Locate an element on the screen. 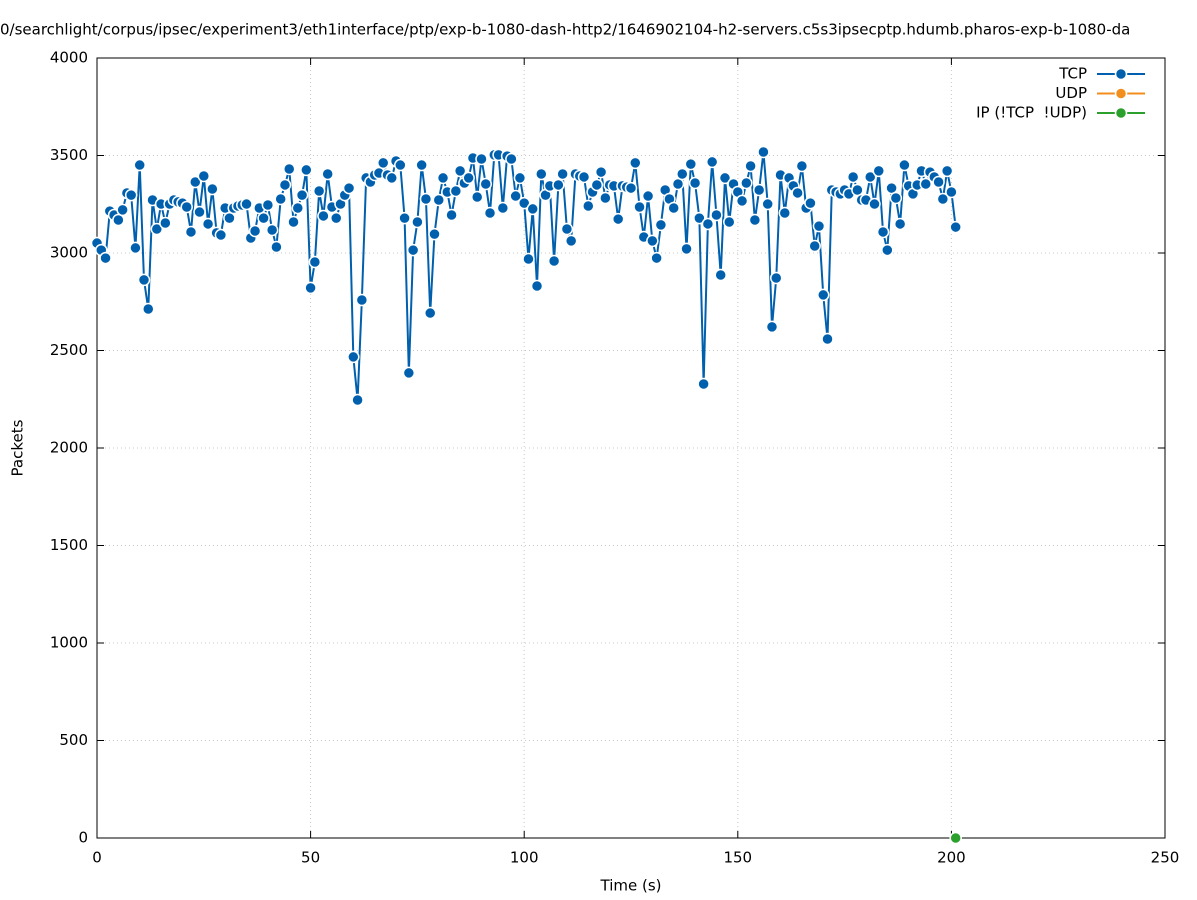 The height and width of the screenshot is (900, 1197). x-axis-label: Time (s) is located at coordinates (631, 886).